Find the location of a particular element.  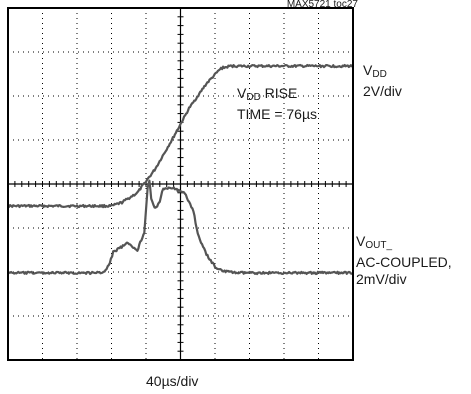

annotation-line-2: TIME = 76µs is located at coordinates (277, 114).